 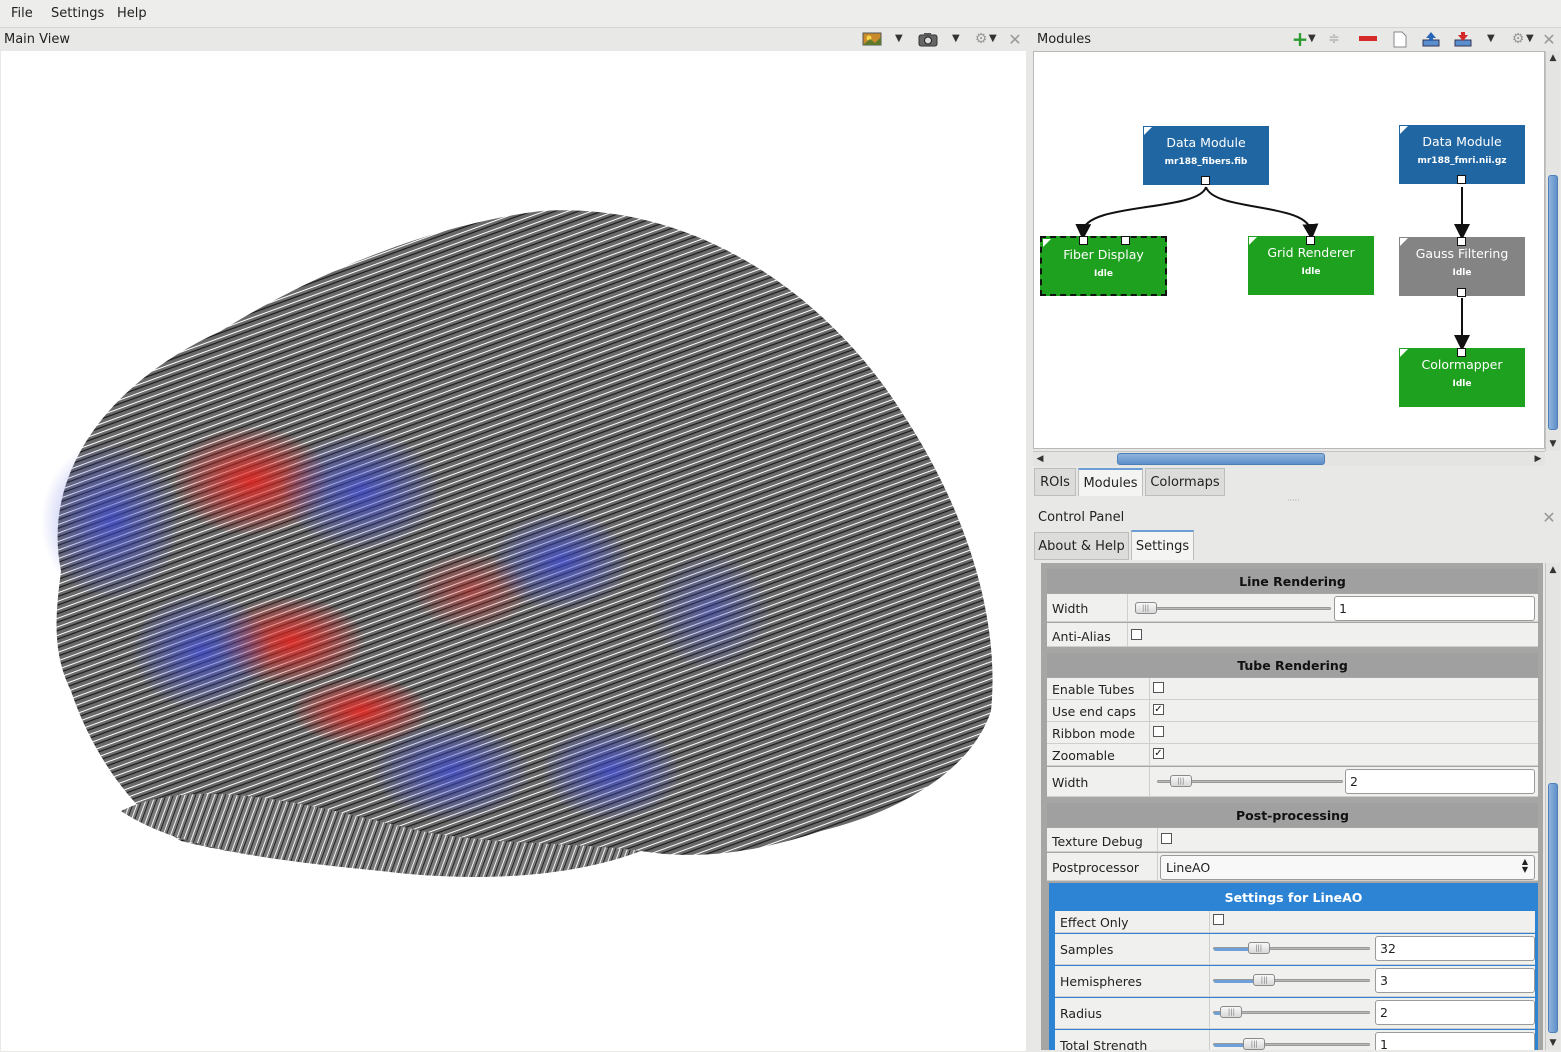 What do you see at coordinates (1083, 755) in the screenshot?
I see `zoomable-label: Zoomable` at bounding box center [1083, 755].